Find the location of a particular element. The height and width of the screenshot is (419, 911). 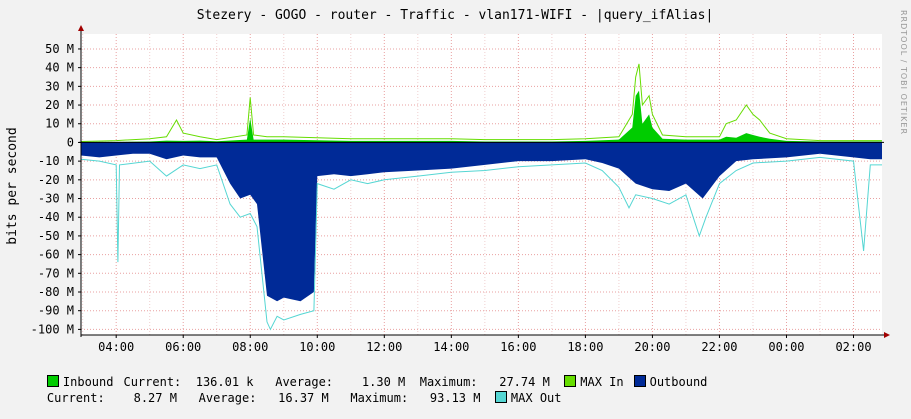

inbound-current-label: Current: is located at coordinates (152, 382).